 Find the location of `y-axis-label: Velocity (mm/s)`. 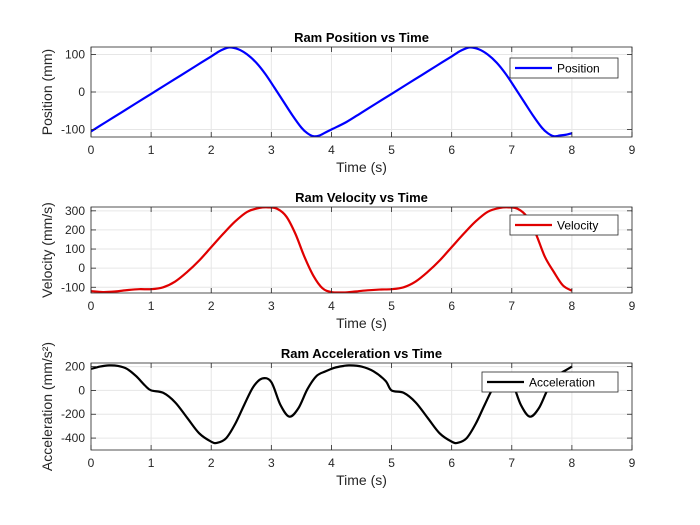

y-axis-label: Velocity (mm/s) is located at coordinates (47, 250).